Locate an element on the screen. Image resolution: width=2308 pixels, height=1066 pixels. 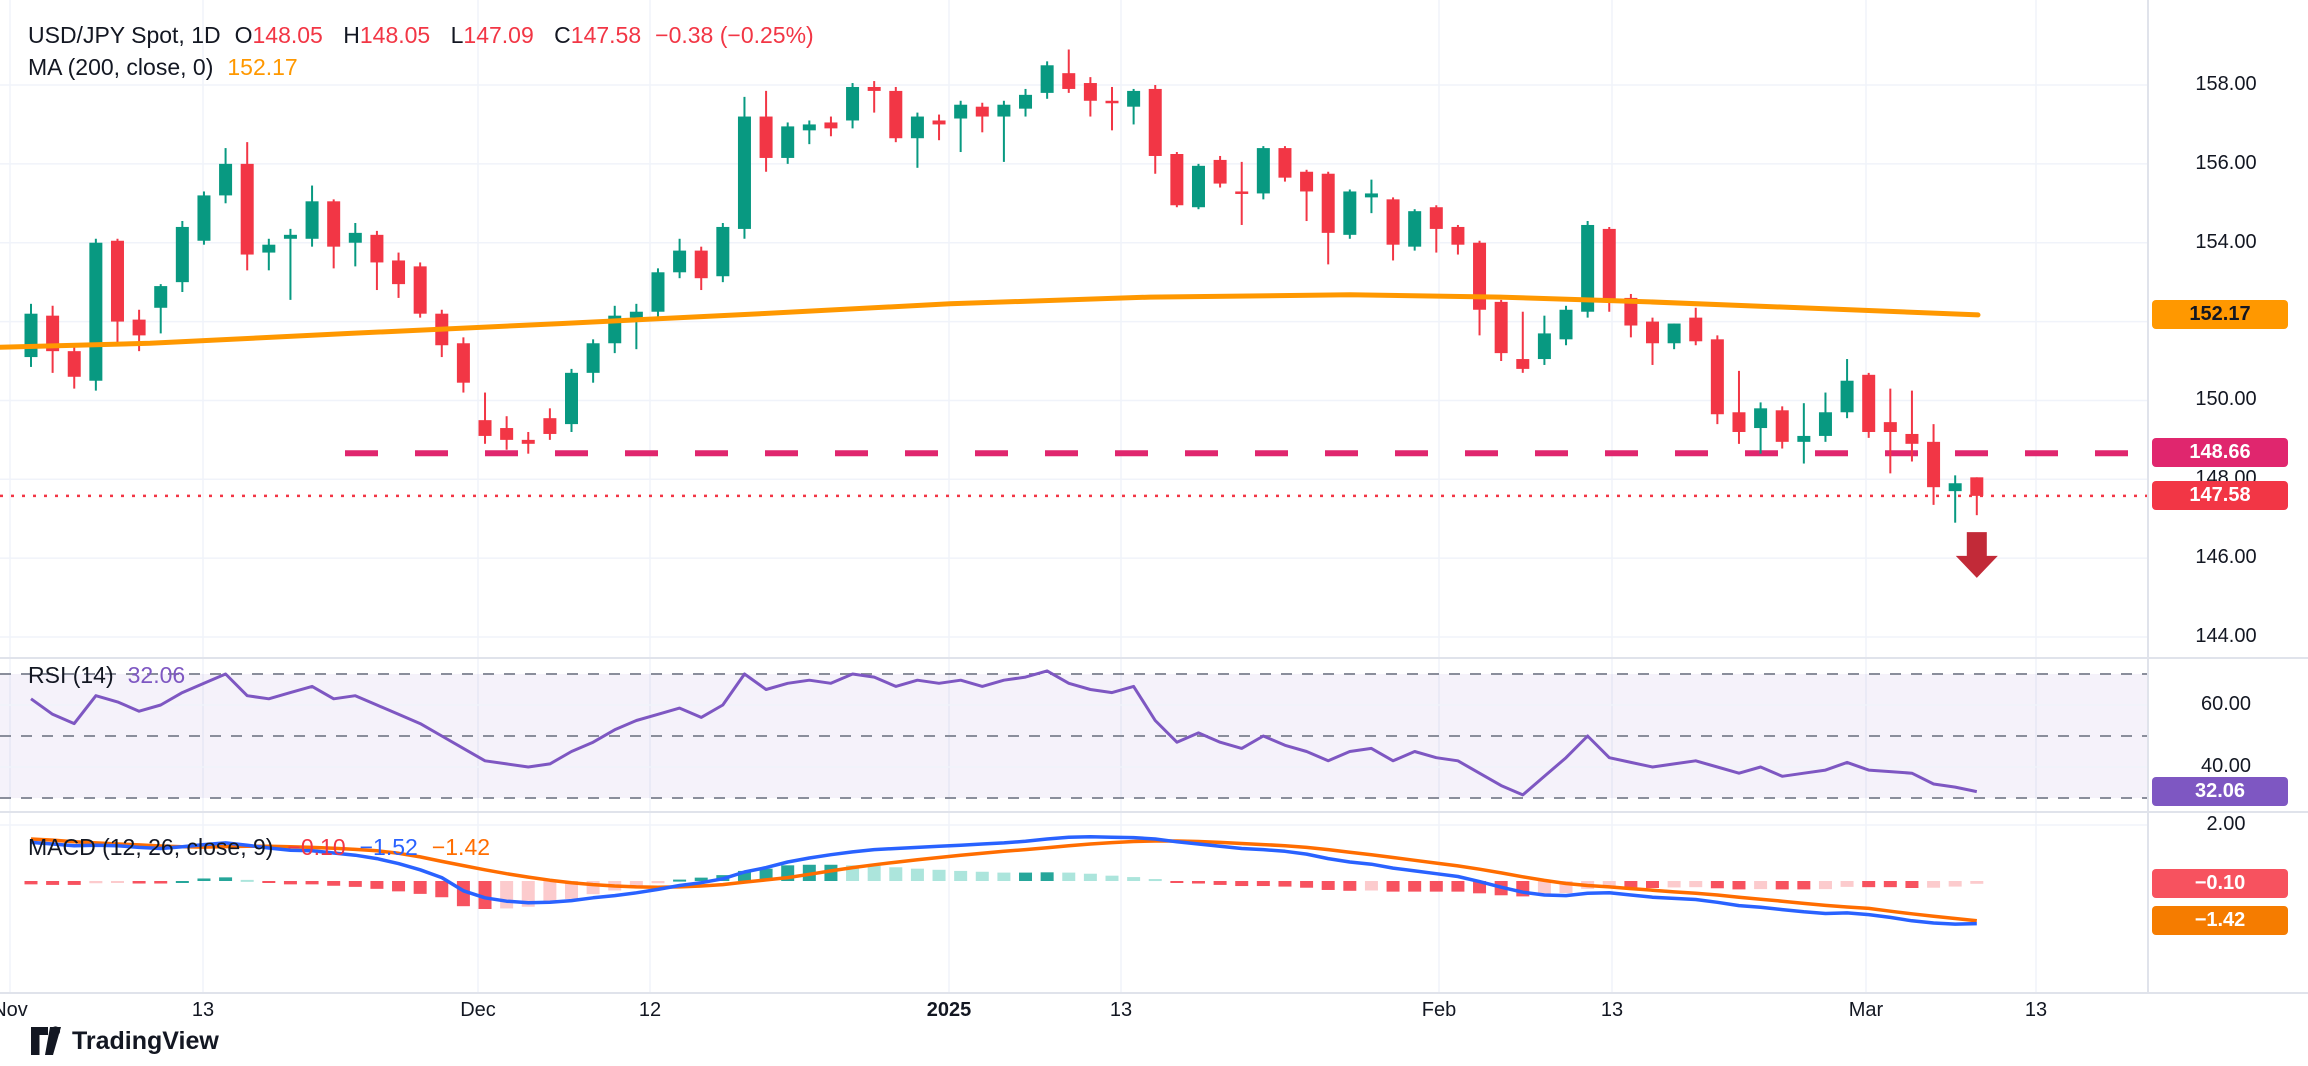
macd-signal-line is located at coordinates (1003, 880).